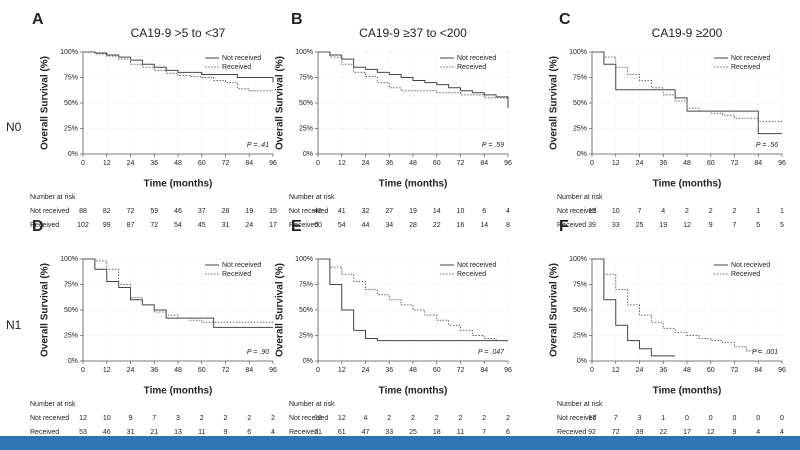 The width and height of the screenshot is (800, 450). Describe the element at coordinates (640, 211) in the screenshot. I see `risk-count: 7` at that location.